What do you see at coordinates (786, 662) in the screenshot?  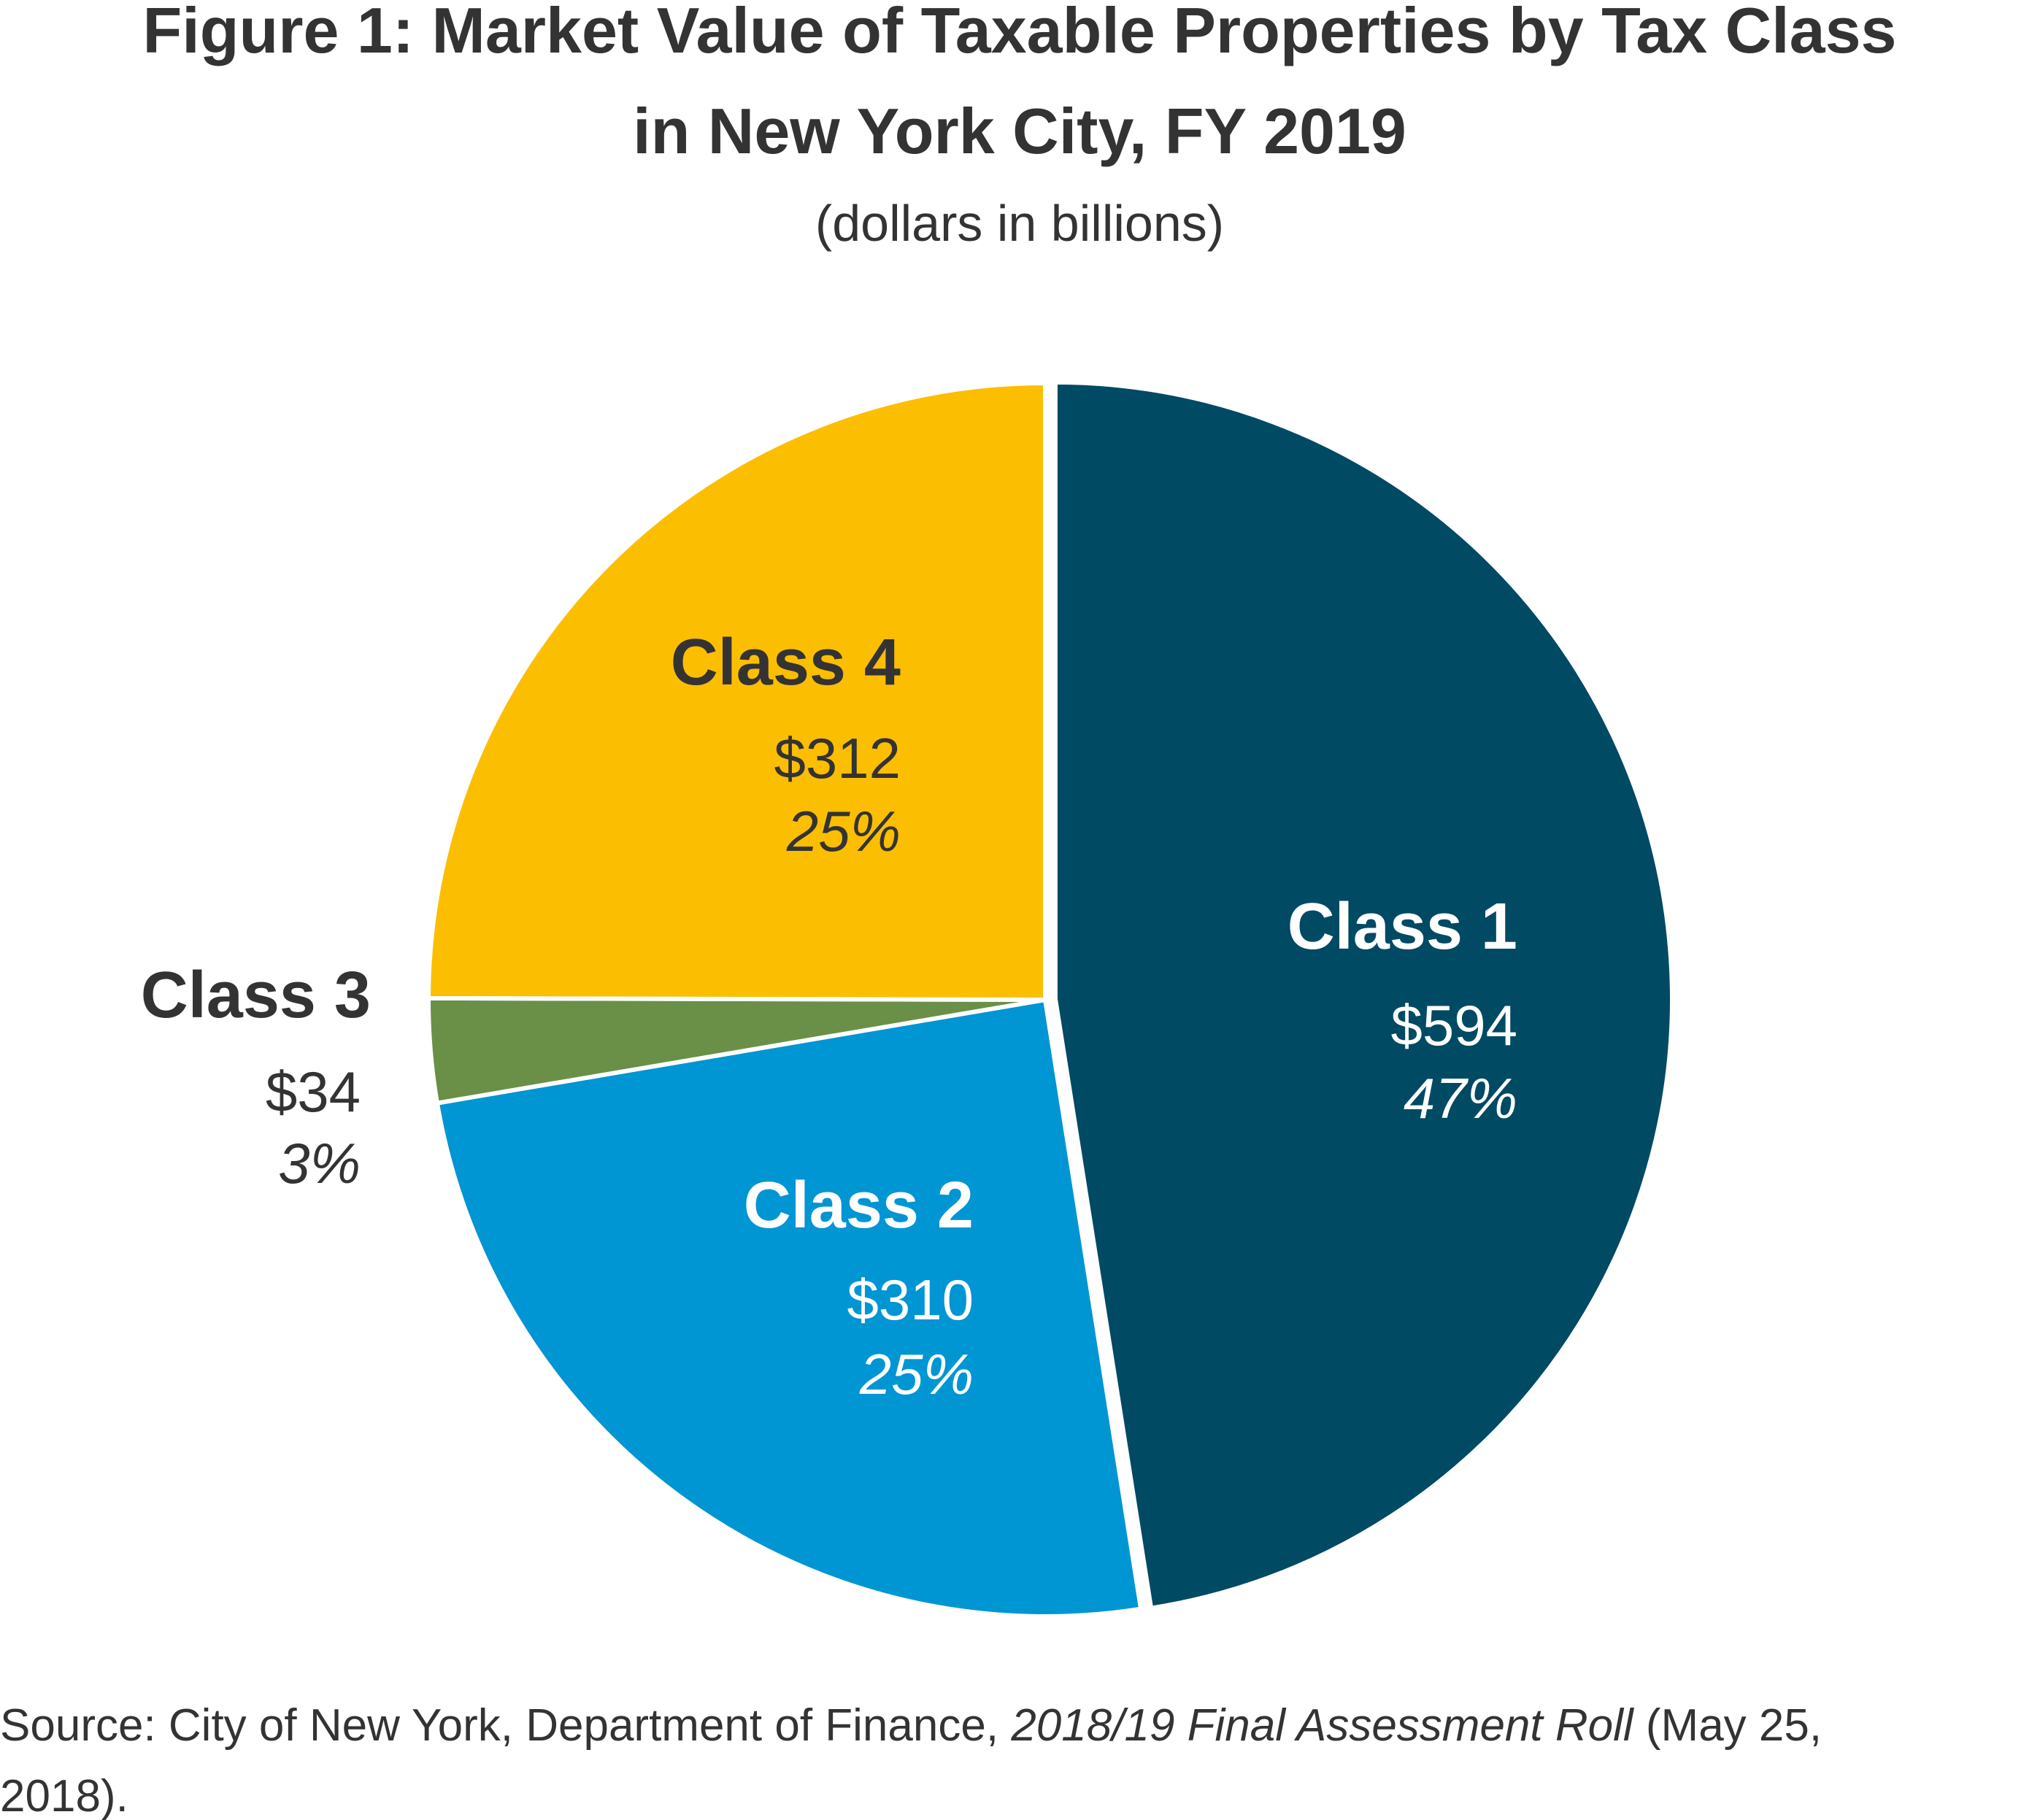 I see `slice-label-class-4: Class 4` at bounding box center [786, 662].